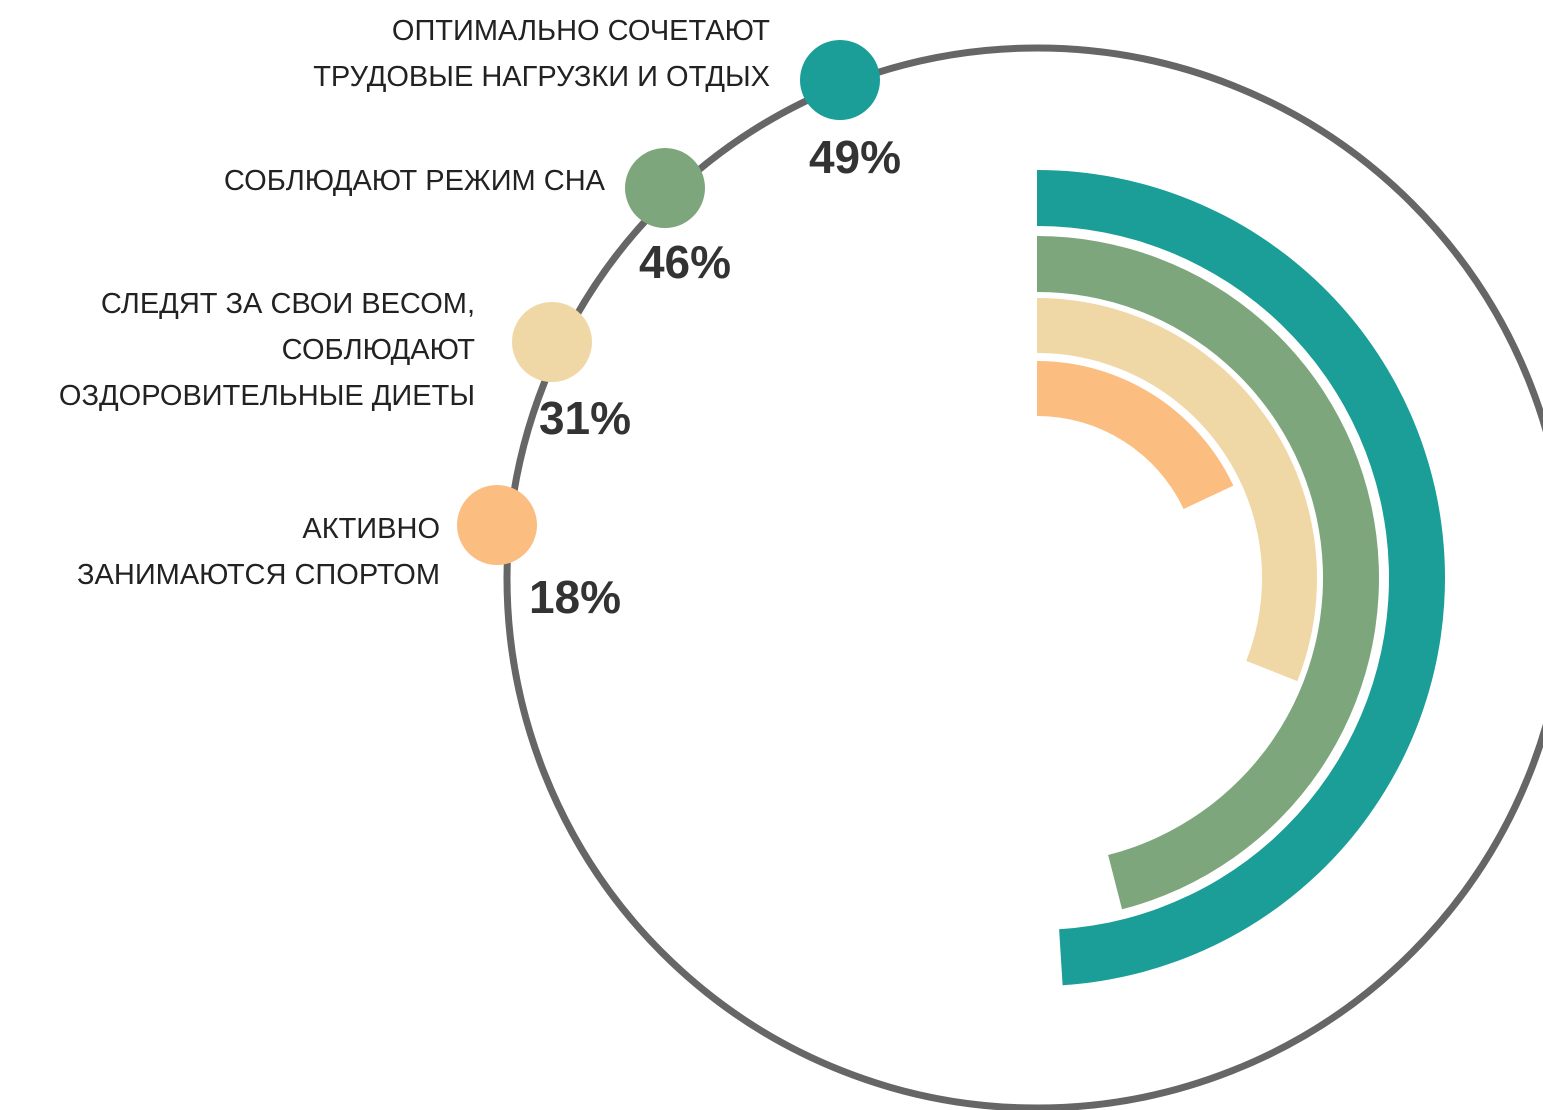 This screenshot has height=1110, width=1543. I want to click on value-label: 46%, so click(685, 262).